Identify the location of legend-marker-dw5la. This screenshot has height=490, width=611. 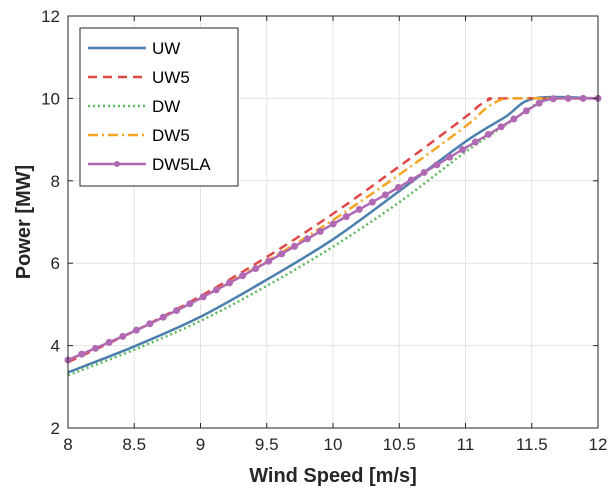
(117, 164).